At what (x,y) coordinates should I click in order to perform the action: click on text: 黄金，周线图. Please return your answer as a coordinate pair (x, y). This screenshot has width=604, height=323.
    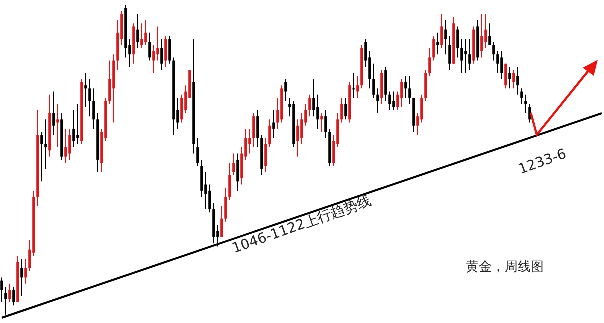
    Looking at the image, I should click on (505, 267).